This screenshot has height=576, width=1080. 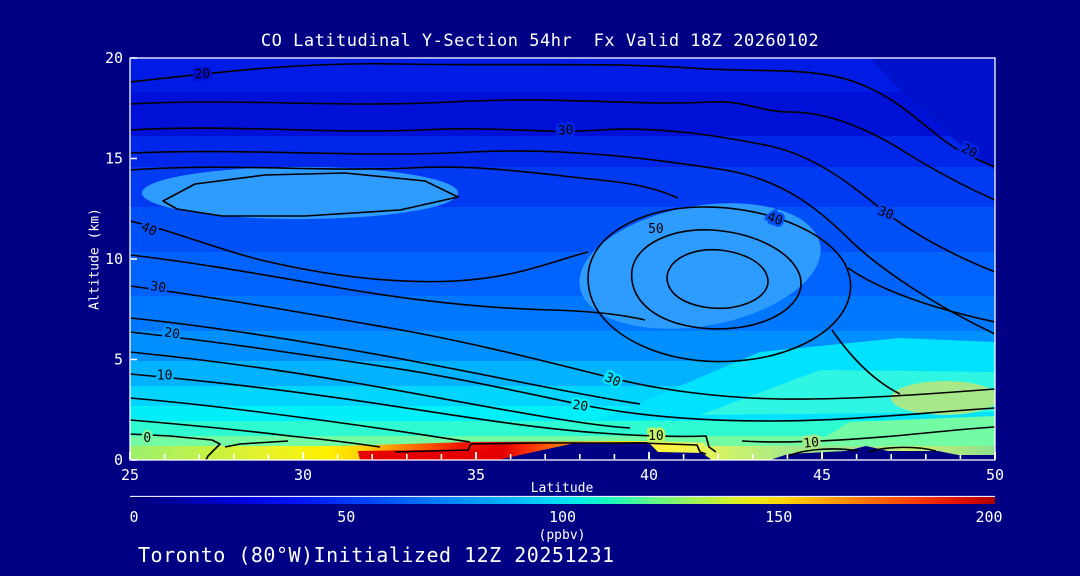 What do you see at coordinates (562, 517) in the screenshot?
I see `colorbar-tick-label: 100` at bounding box center [562, 517].